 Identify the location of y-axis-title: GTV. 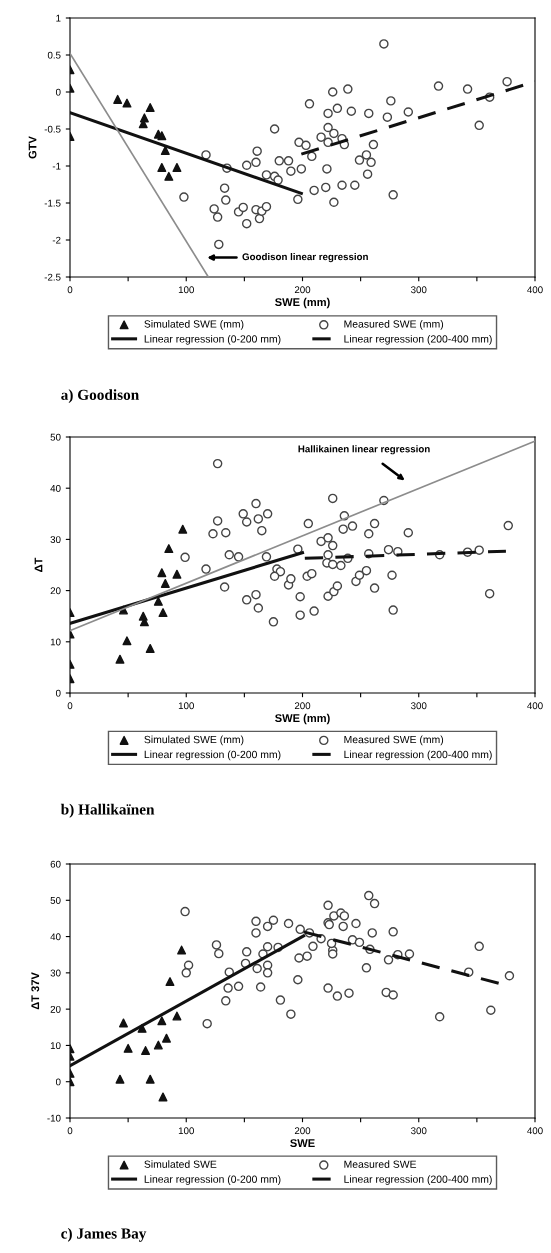
(32, 147).